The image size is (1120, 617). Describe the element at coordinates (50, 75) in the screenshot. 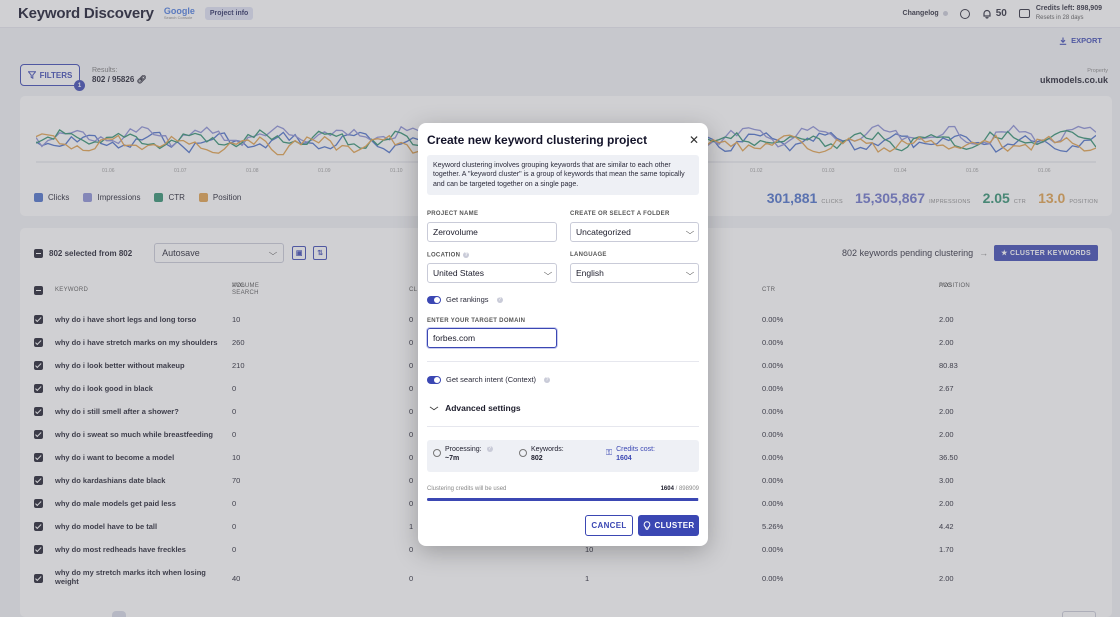

I see `filters-button: FILTERS` at that location.